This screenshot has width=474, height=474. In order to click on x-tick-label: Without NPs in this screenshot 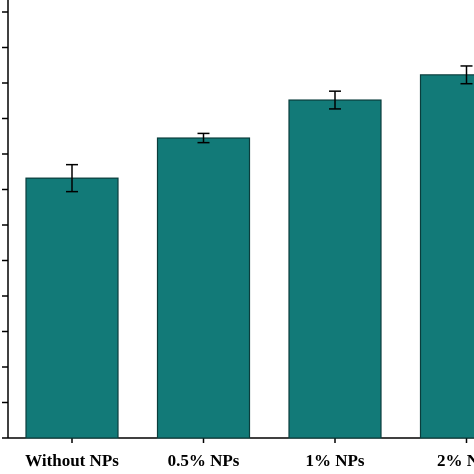, I will do `click(72, 460)`.